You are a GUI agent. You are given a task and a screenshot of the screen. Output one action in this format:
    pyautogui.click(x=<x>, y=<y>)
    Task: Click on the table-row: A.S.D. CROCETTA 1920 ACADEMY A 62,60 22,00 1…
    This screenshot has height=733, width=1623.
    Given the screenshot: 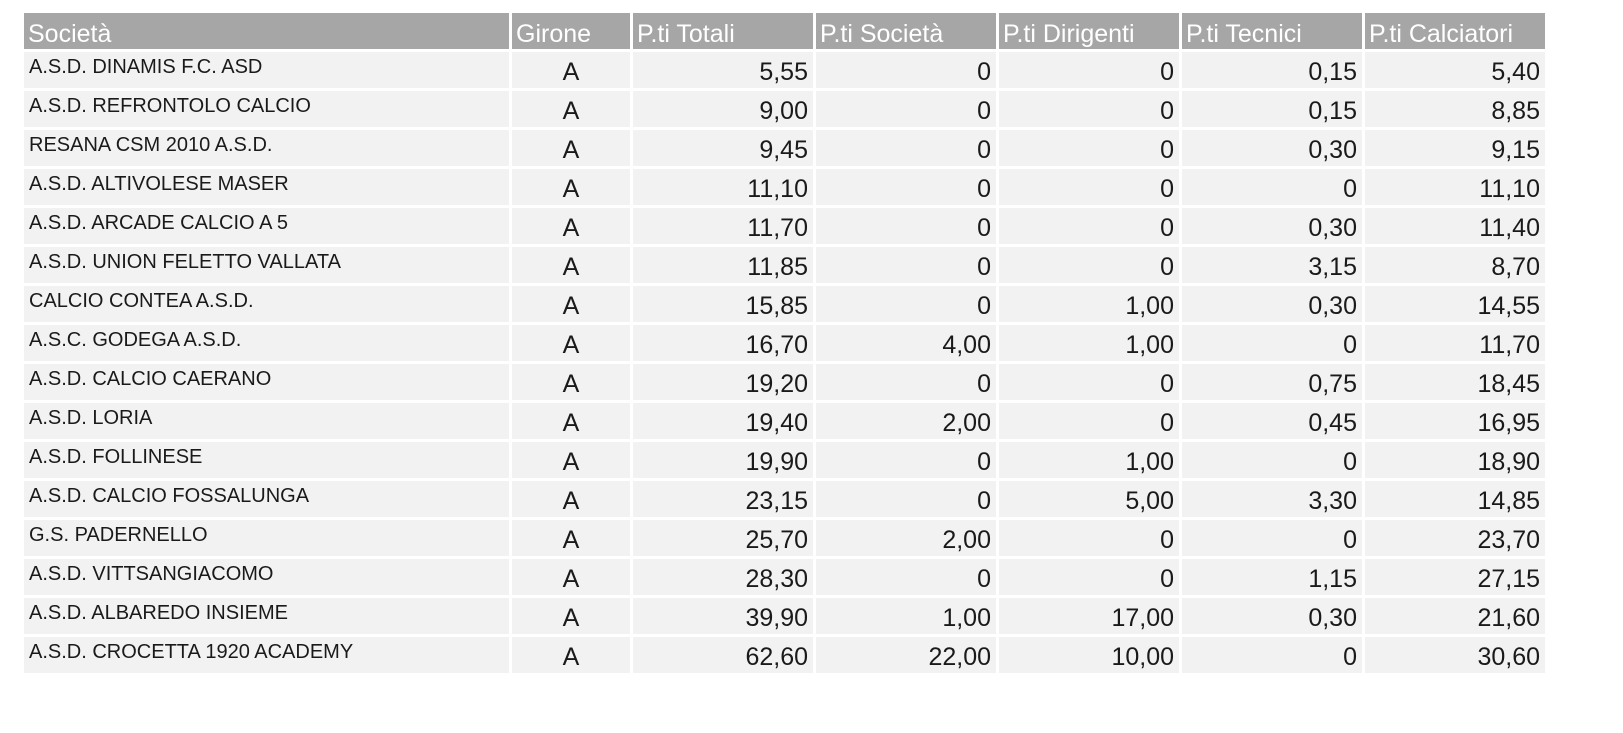 What is the action you would take?
    pyautogui.click(x=784, y=655)
    